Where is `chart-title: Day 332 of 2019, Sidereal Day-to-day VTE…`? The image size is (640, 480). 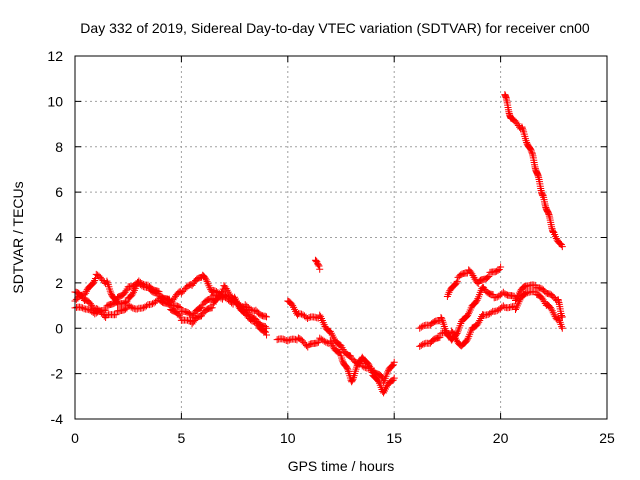
chart-title: Day 332 of 2019, Sidereal Day-to-day VTE… is located at coordinates (335, 28).